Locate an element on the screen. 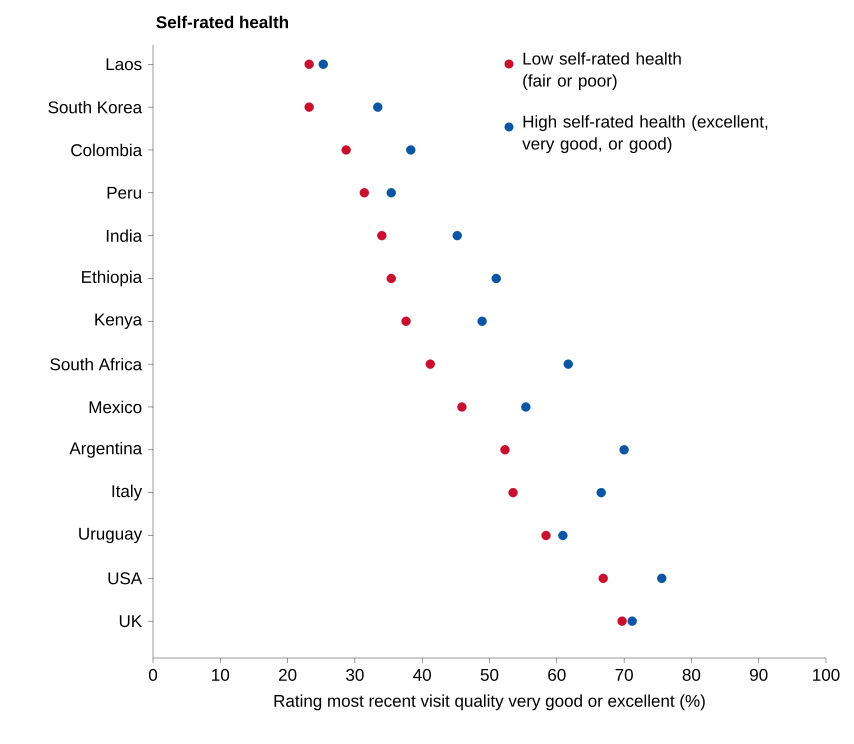 The width and height of the screenshot is (854, 744). chart-title: Self-rated health is located at coordinates (222, 22).